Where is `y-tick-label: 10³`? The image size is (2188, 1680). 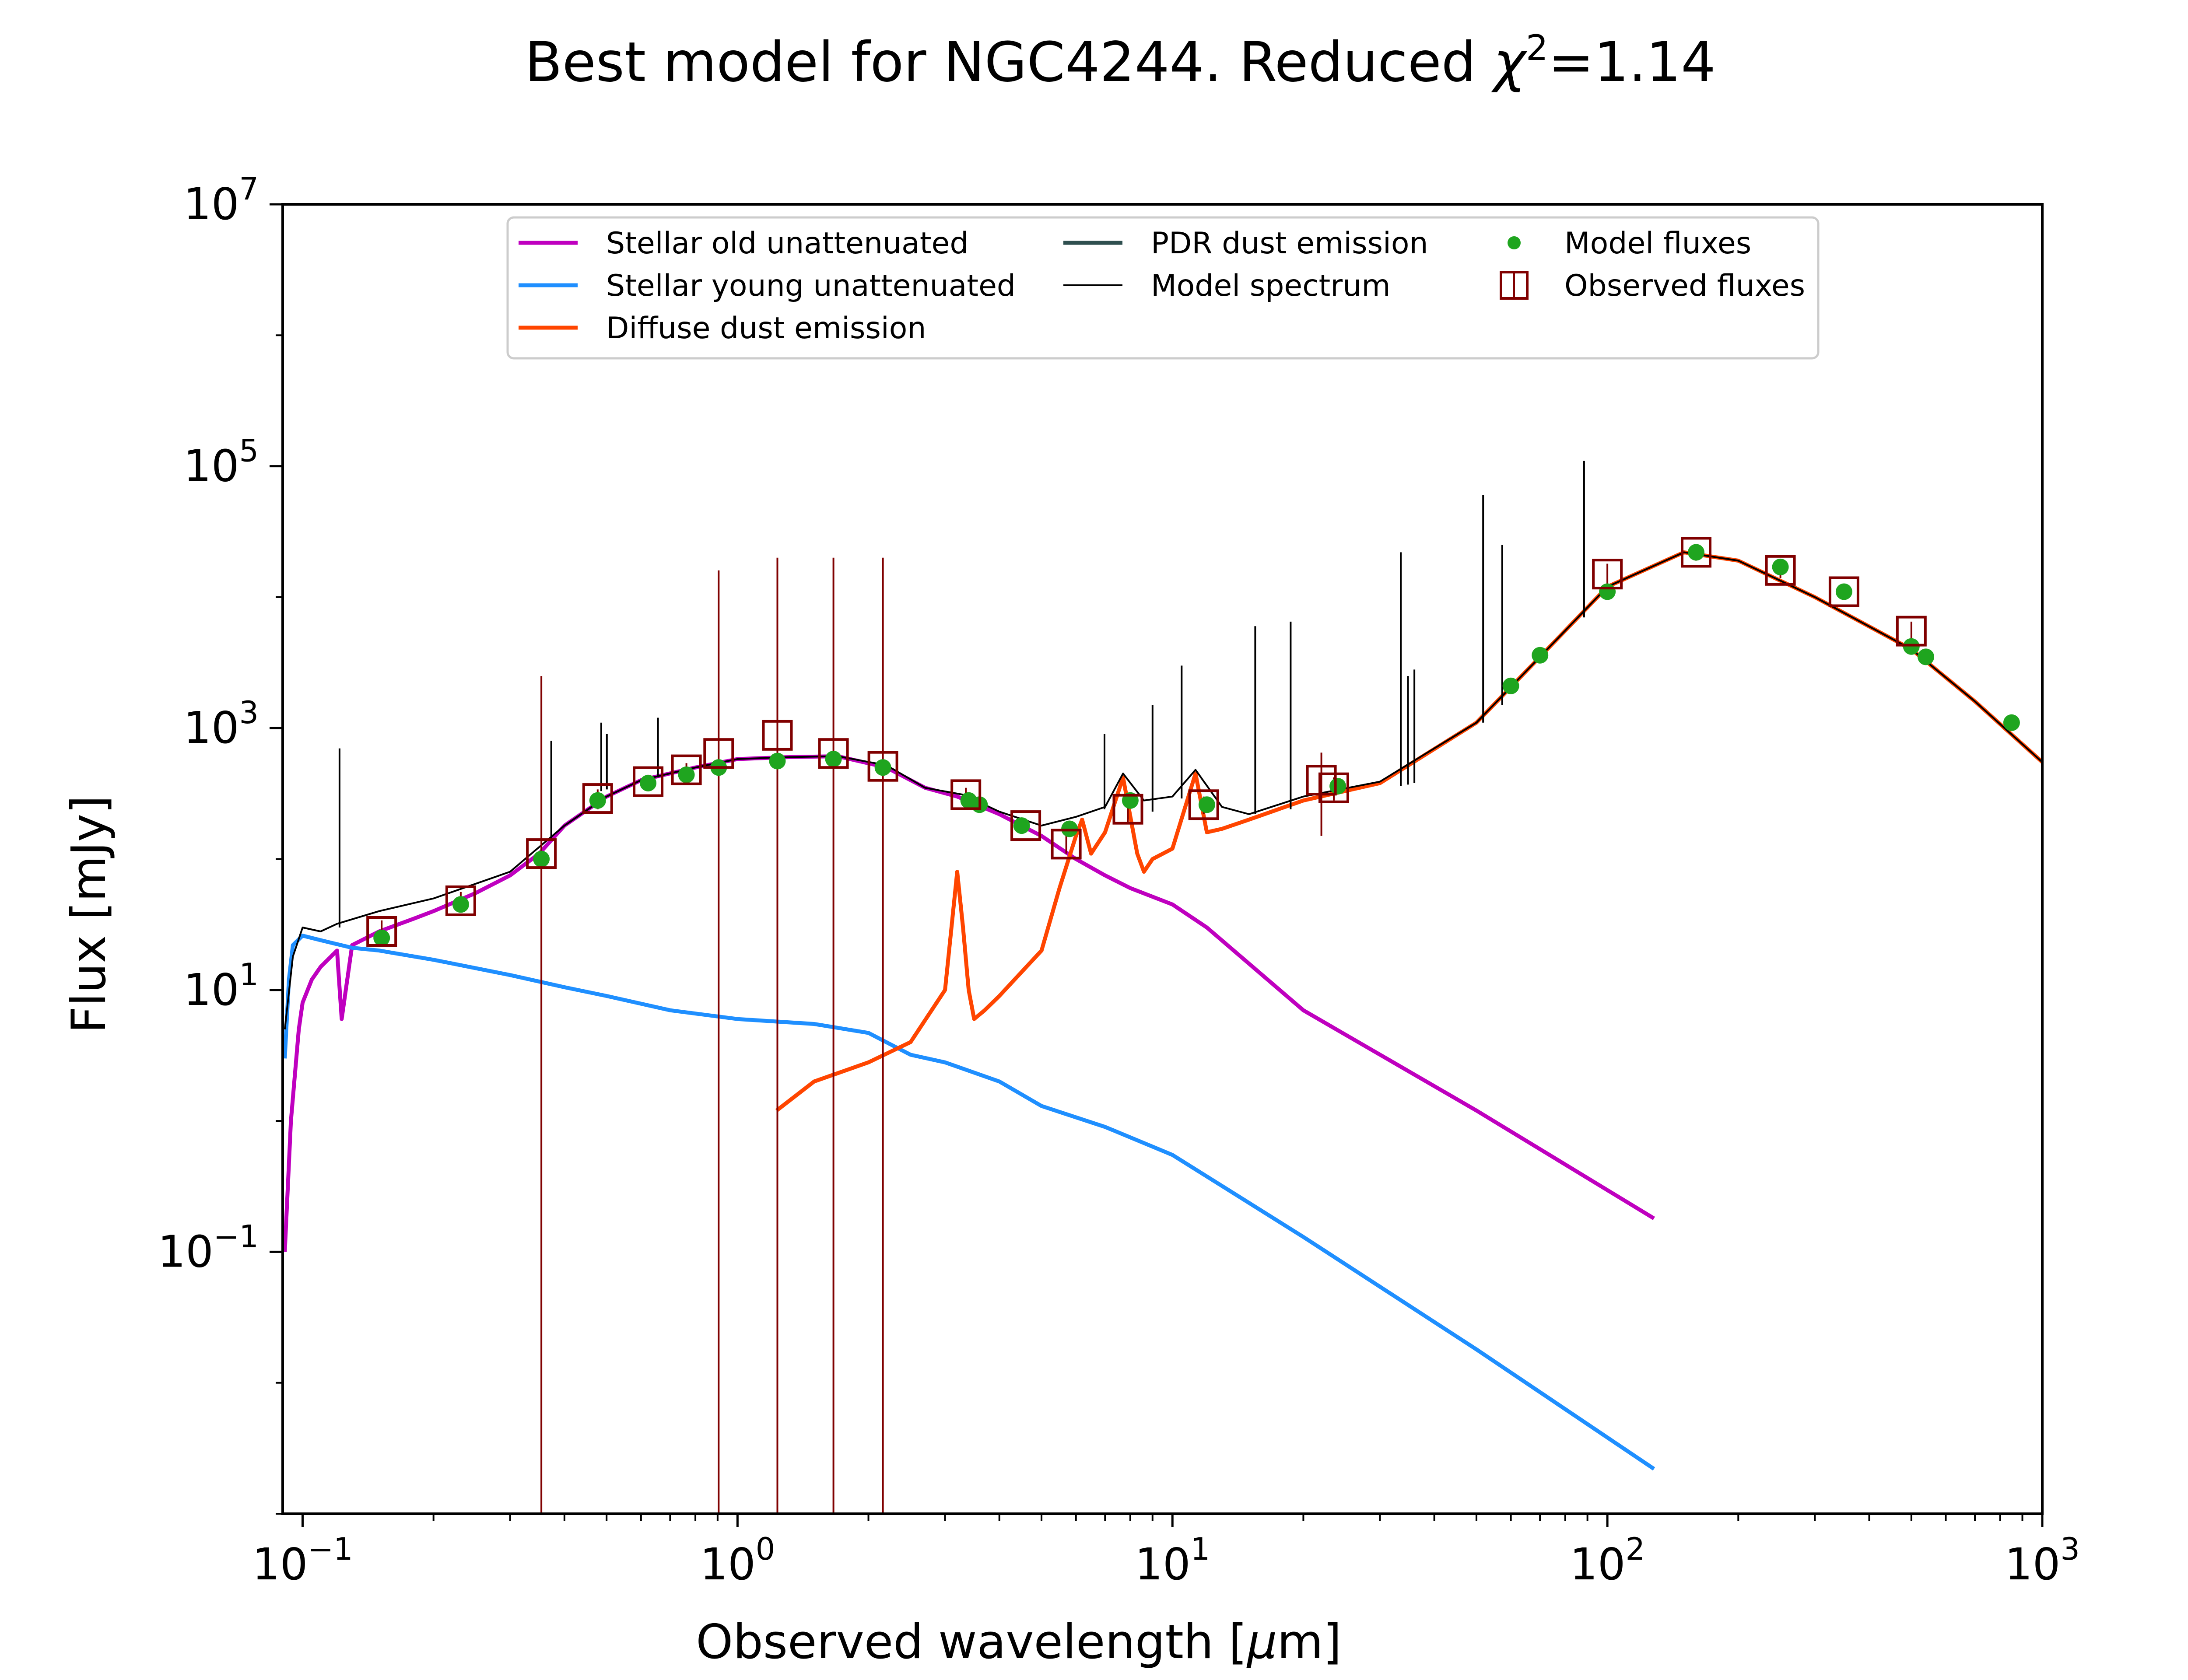 y-tick-label: 10³ is located at coordinates (221, 724).